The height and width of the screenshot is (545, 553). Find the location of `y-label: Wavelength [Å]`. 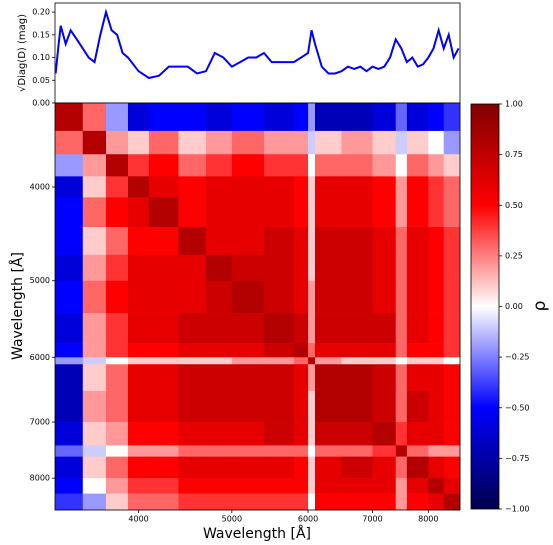

y-label: Wavelength [Å] is located at coordinates (17, 306).